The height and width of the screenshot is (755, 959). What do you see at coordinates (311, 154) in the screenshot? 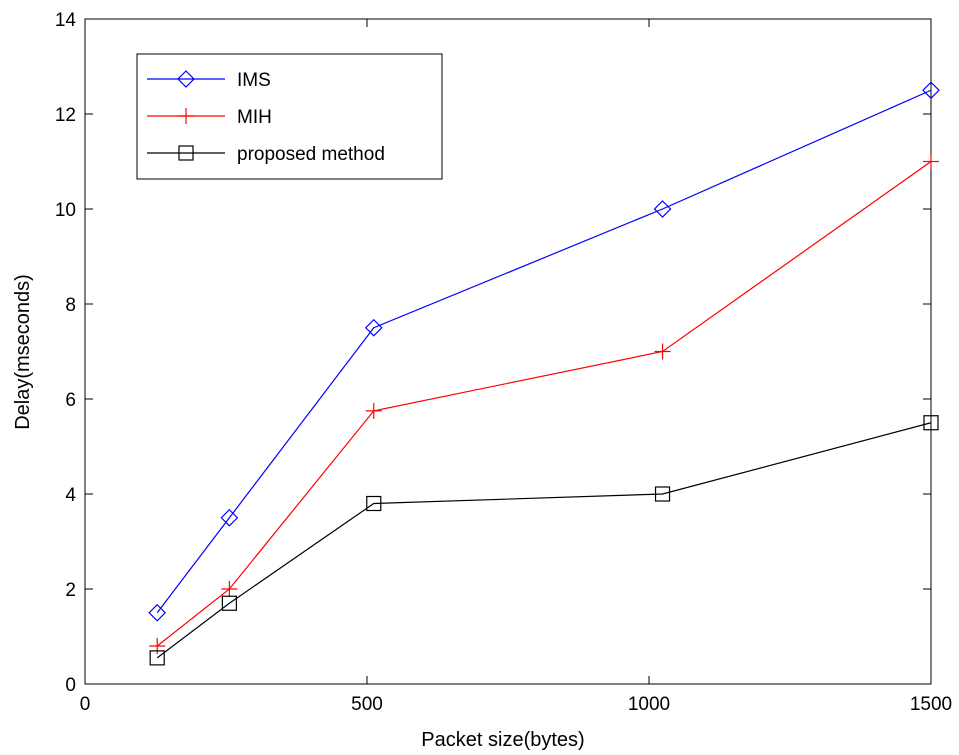
I see `legend-label: proposed method` at bounding box center [311, 154].